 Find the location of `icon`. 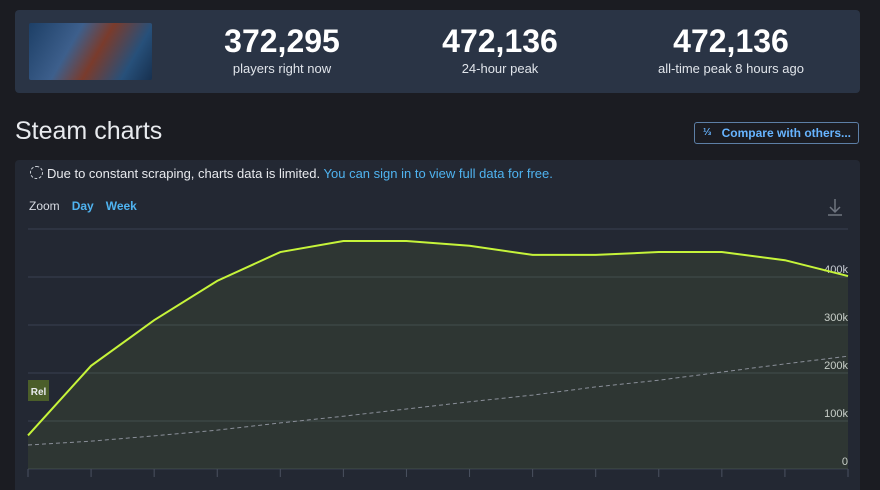

icon is located at coordinates (36, 172).